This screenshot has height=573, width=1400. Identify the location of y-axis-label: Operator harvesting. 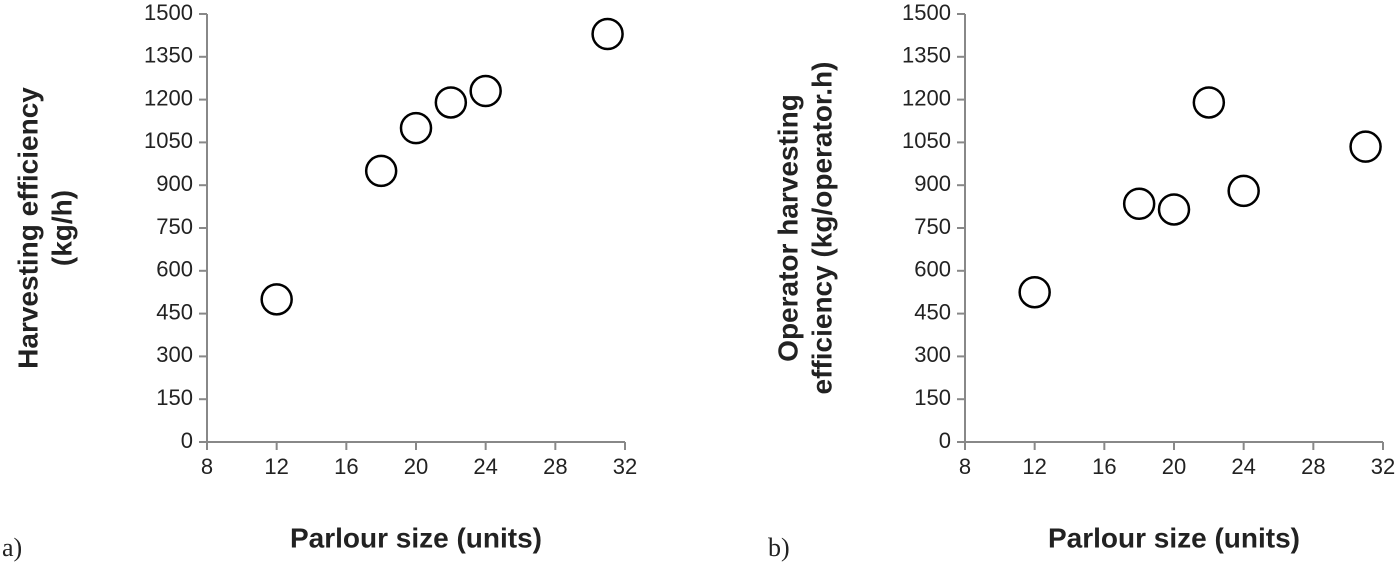
(787, 228).